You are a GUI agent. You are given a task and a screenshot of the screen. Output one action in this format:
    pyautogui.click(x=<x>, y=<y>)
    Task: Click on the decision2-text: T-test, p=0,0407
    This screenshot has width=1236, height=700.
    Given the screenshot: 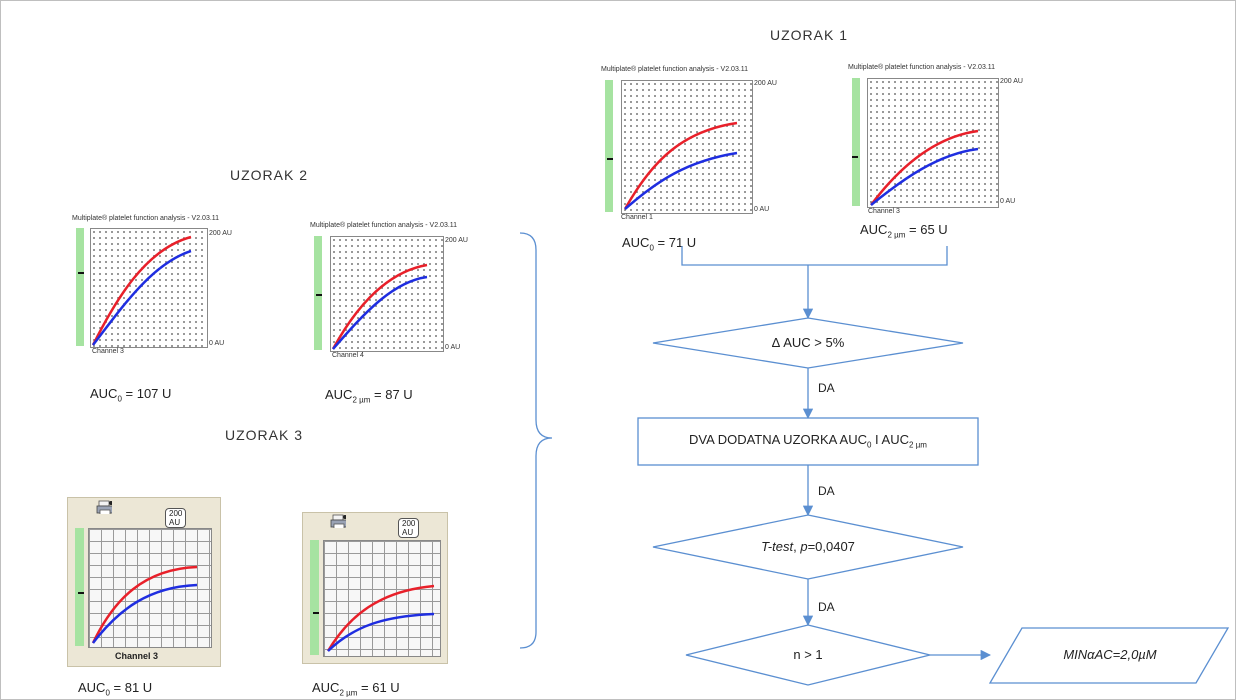 What is the action you would take?
    pyautogui.click(x=808, y=546)
    